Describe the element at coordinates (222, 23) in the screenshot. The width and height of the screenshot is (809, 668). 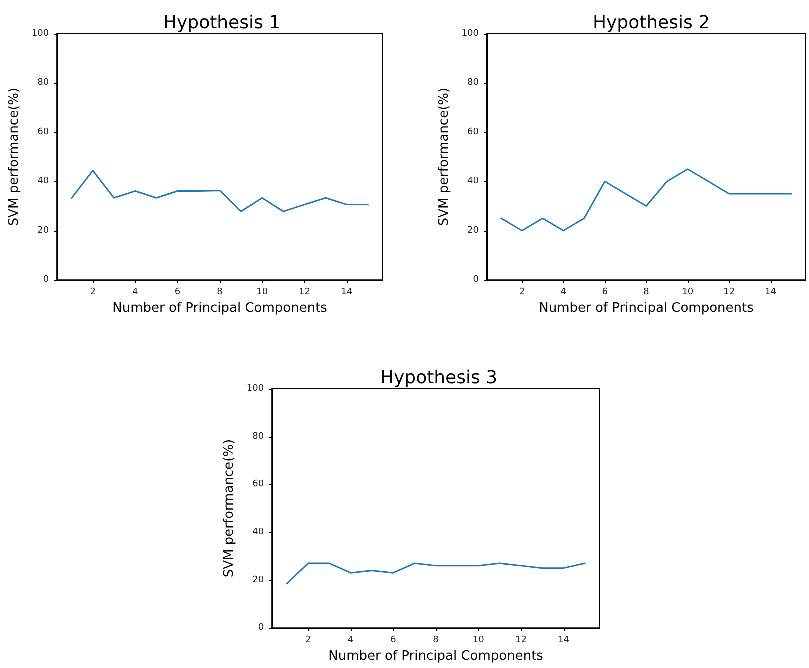
I see `chart-title: Hypothesis 1` at that location.